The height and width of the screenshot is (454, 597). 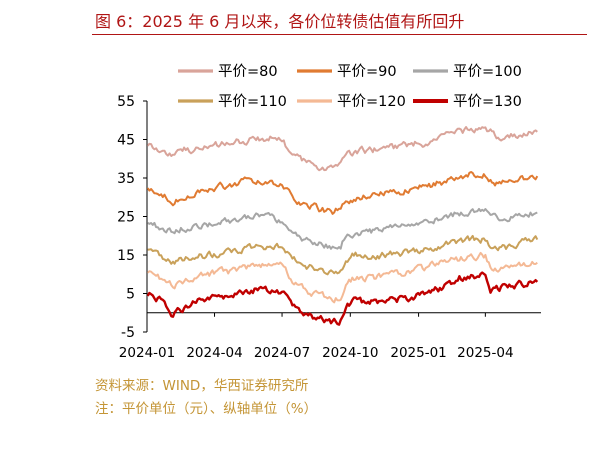 I want to click on legend-label-4: 平价=110, so click(x=252, y=102).